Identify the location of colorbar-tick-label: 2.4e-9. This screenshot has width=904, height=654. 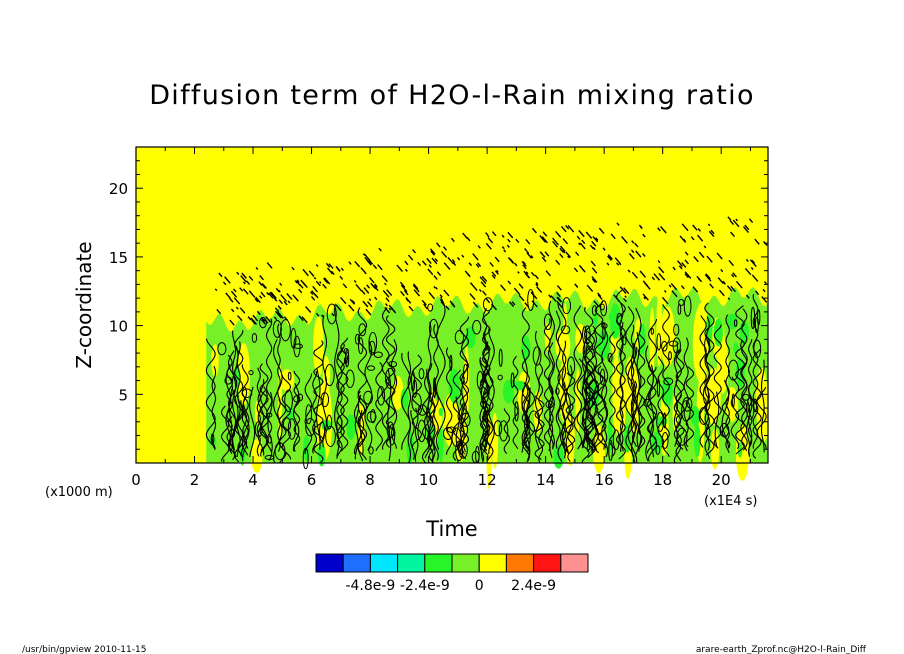
(533, 586).